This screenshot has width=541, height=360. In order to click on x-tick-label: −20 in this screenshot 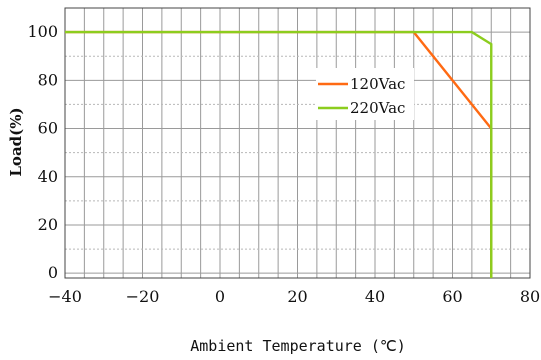, I will do `click(143, 296)`.